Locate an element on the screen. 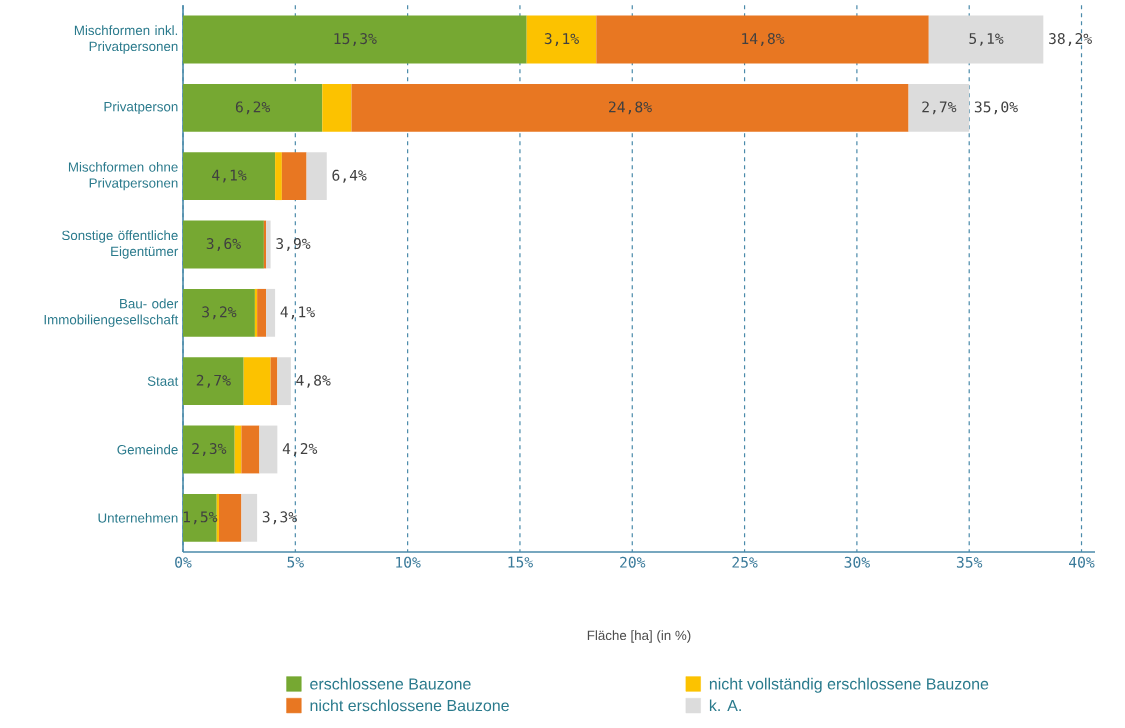 Image resolution: width=1125 pixels, height=728 pixels. x-tick-label: 15% is located at coordinates (520, 562).